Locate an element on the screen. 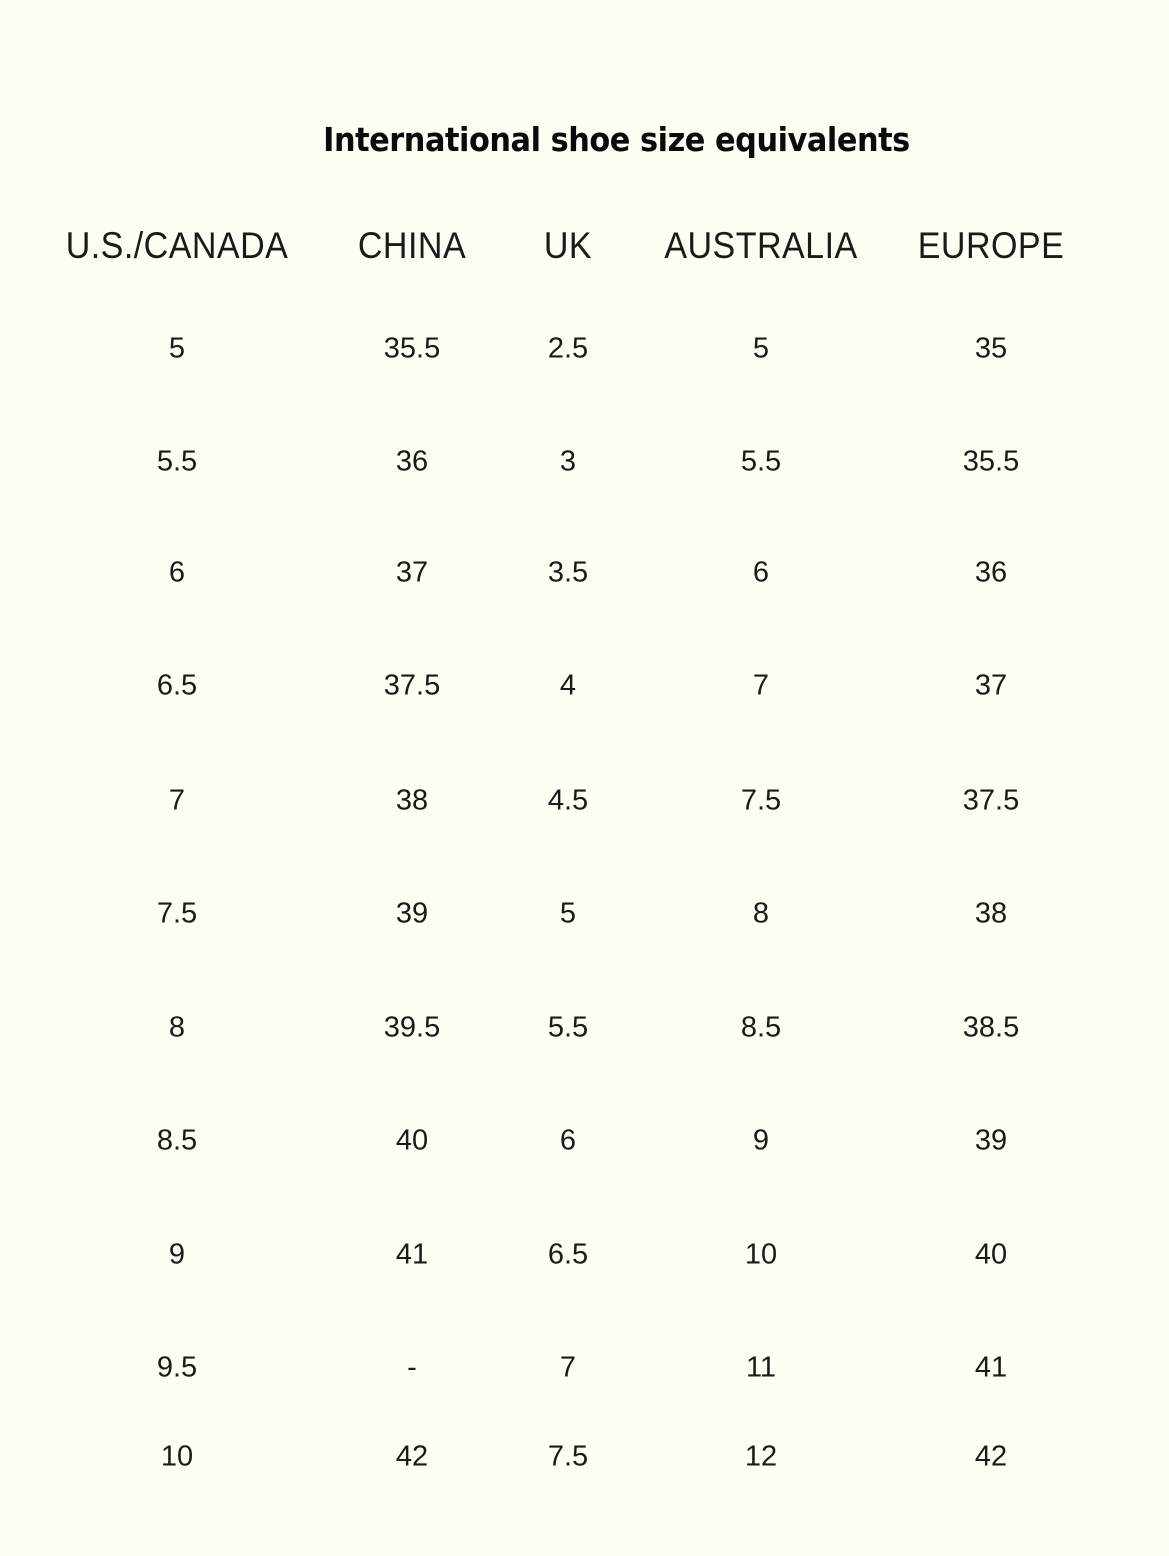  column-header-china: CHINA is located at coordinates (412, 245).